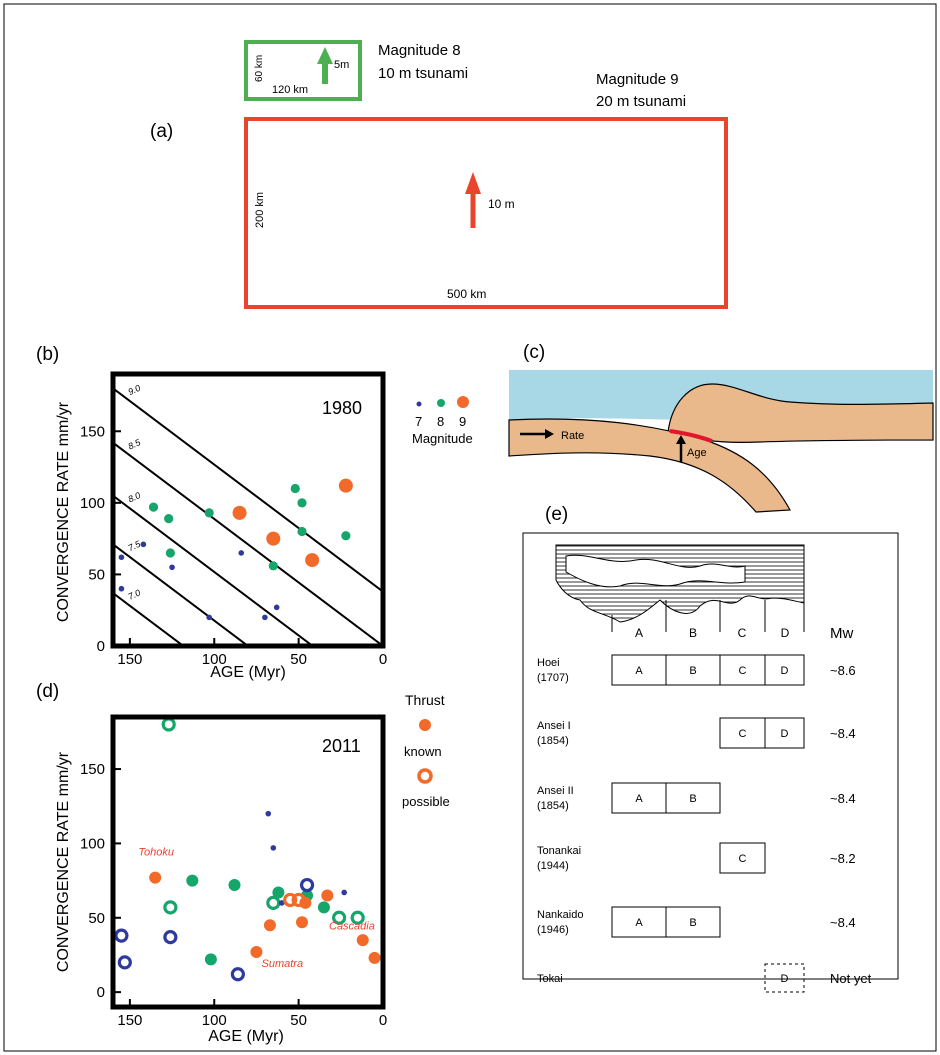 The height and width of the screenshot is (1055, 940). I want to click on x-tick-label: 150, so click(129, 659).